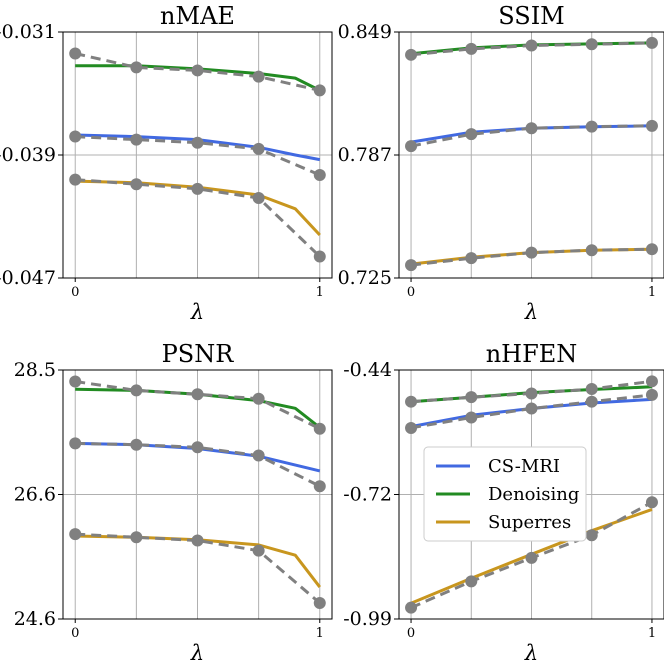 The width and height of the screenshot is (664, 663). What do you see at coordinates (367, 370) in the screenshot?
I see `y-tick-label-0: -0.44` at bounding box center [367, 370].